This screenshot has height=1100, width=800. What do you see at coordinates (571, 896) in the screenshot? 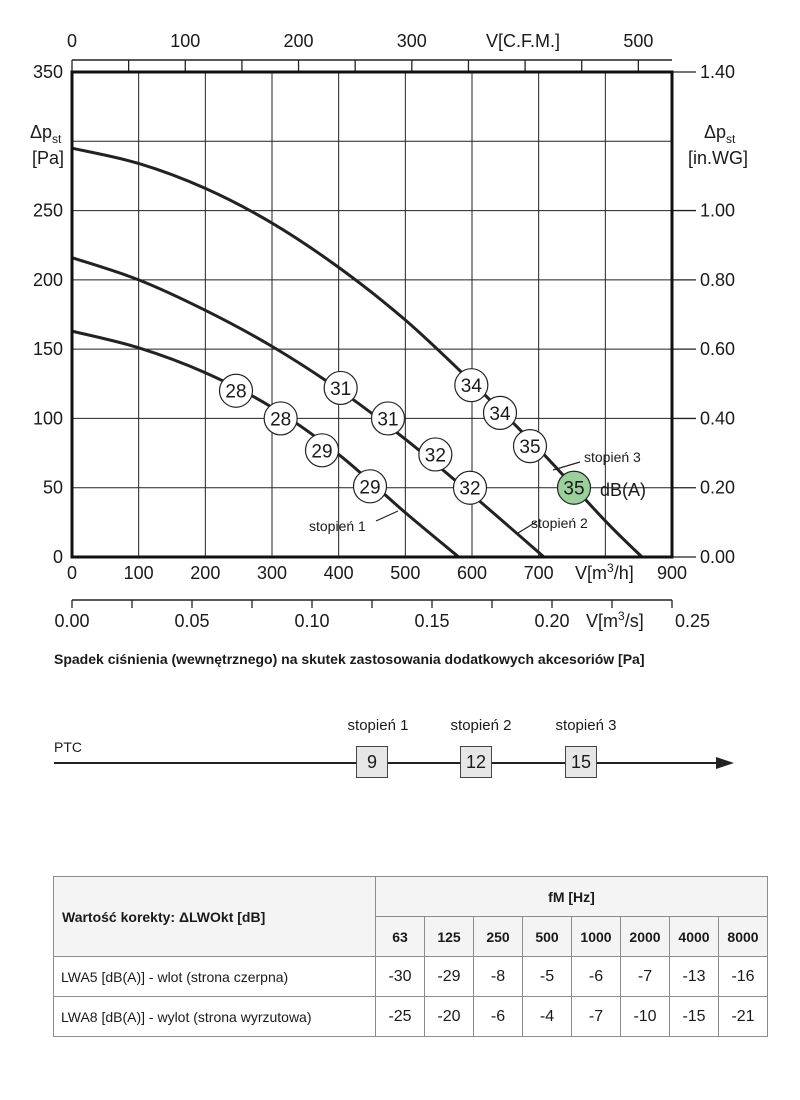
I see `frequency-header: fM [Hz]` at bounding box center [571, 896].